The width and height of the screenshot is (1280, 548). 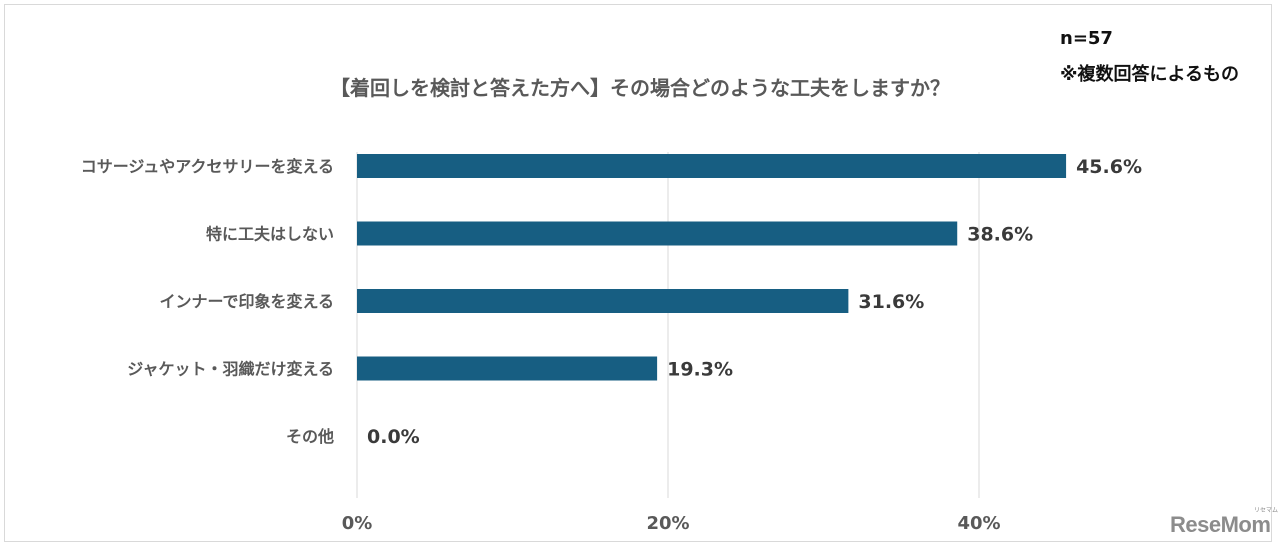 I want to click on value-label: 31.6%, so click(x=891, y=302).